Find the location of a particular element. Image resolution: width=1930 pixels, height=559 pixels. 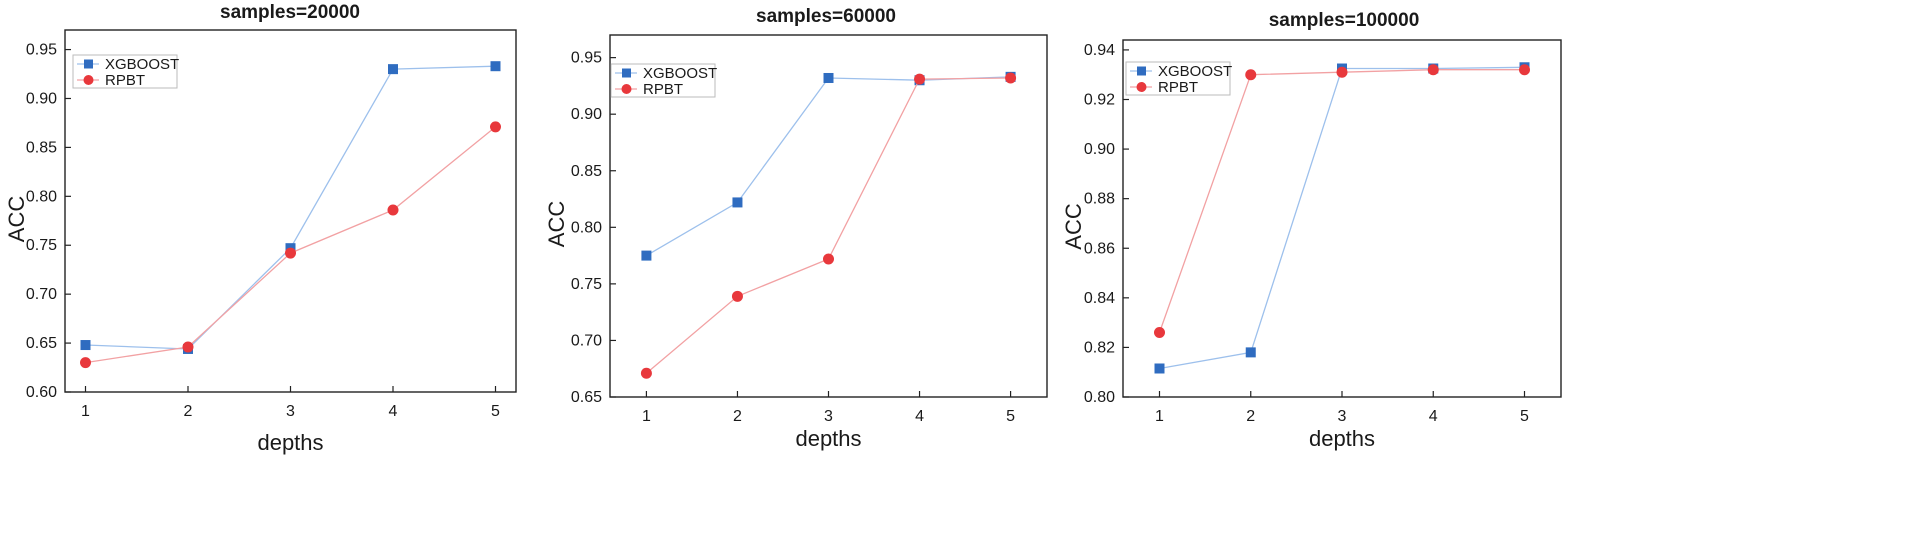

y-tick-label: 0.82 is located at coordinates (1099, 347).